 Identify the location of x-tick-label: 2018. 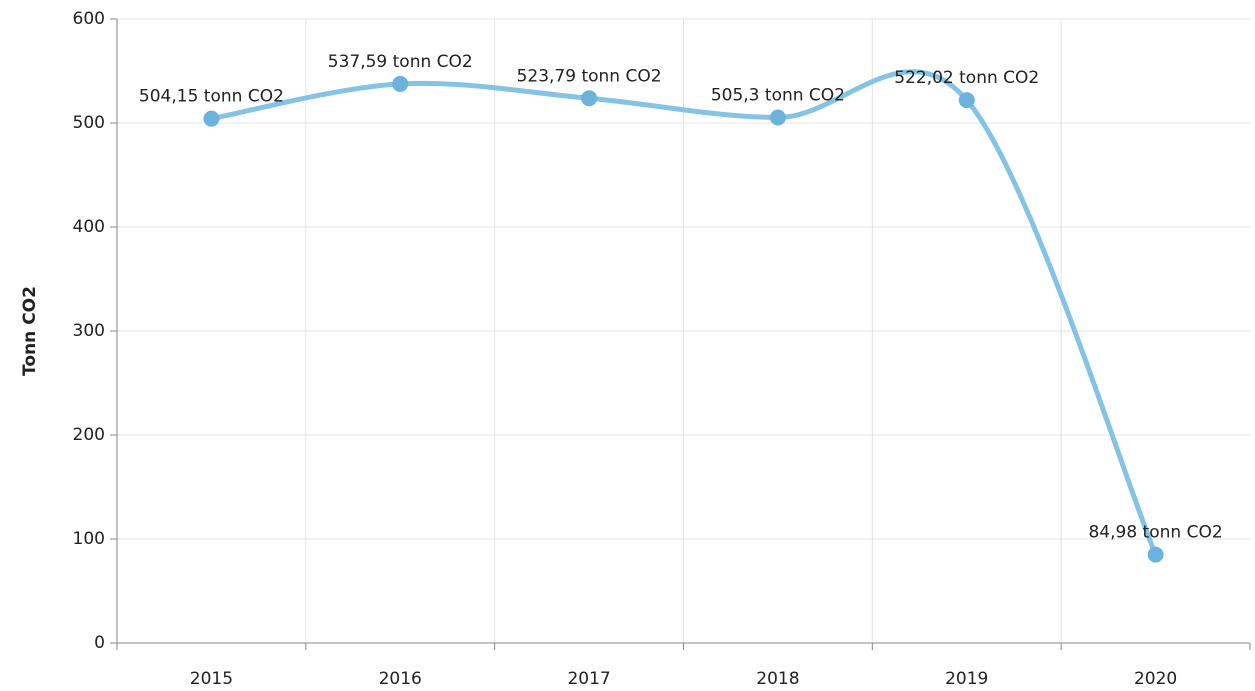
(777, 679).